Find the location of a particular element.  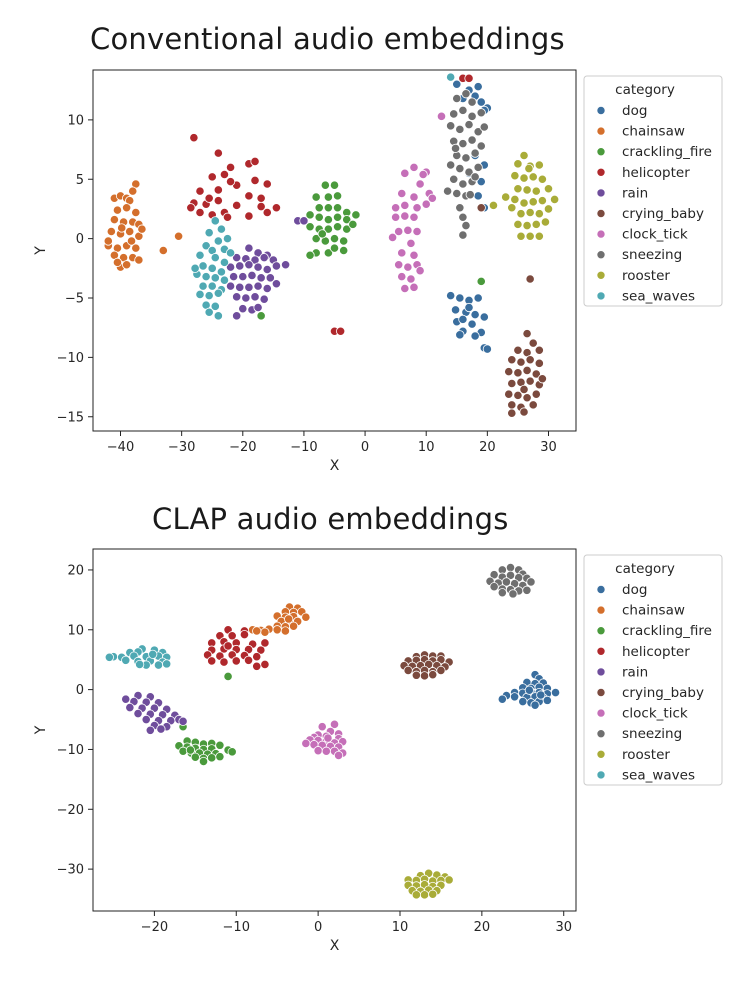

legend-marker-dog is located at coordinates (601, 589).